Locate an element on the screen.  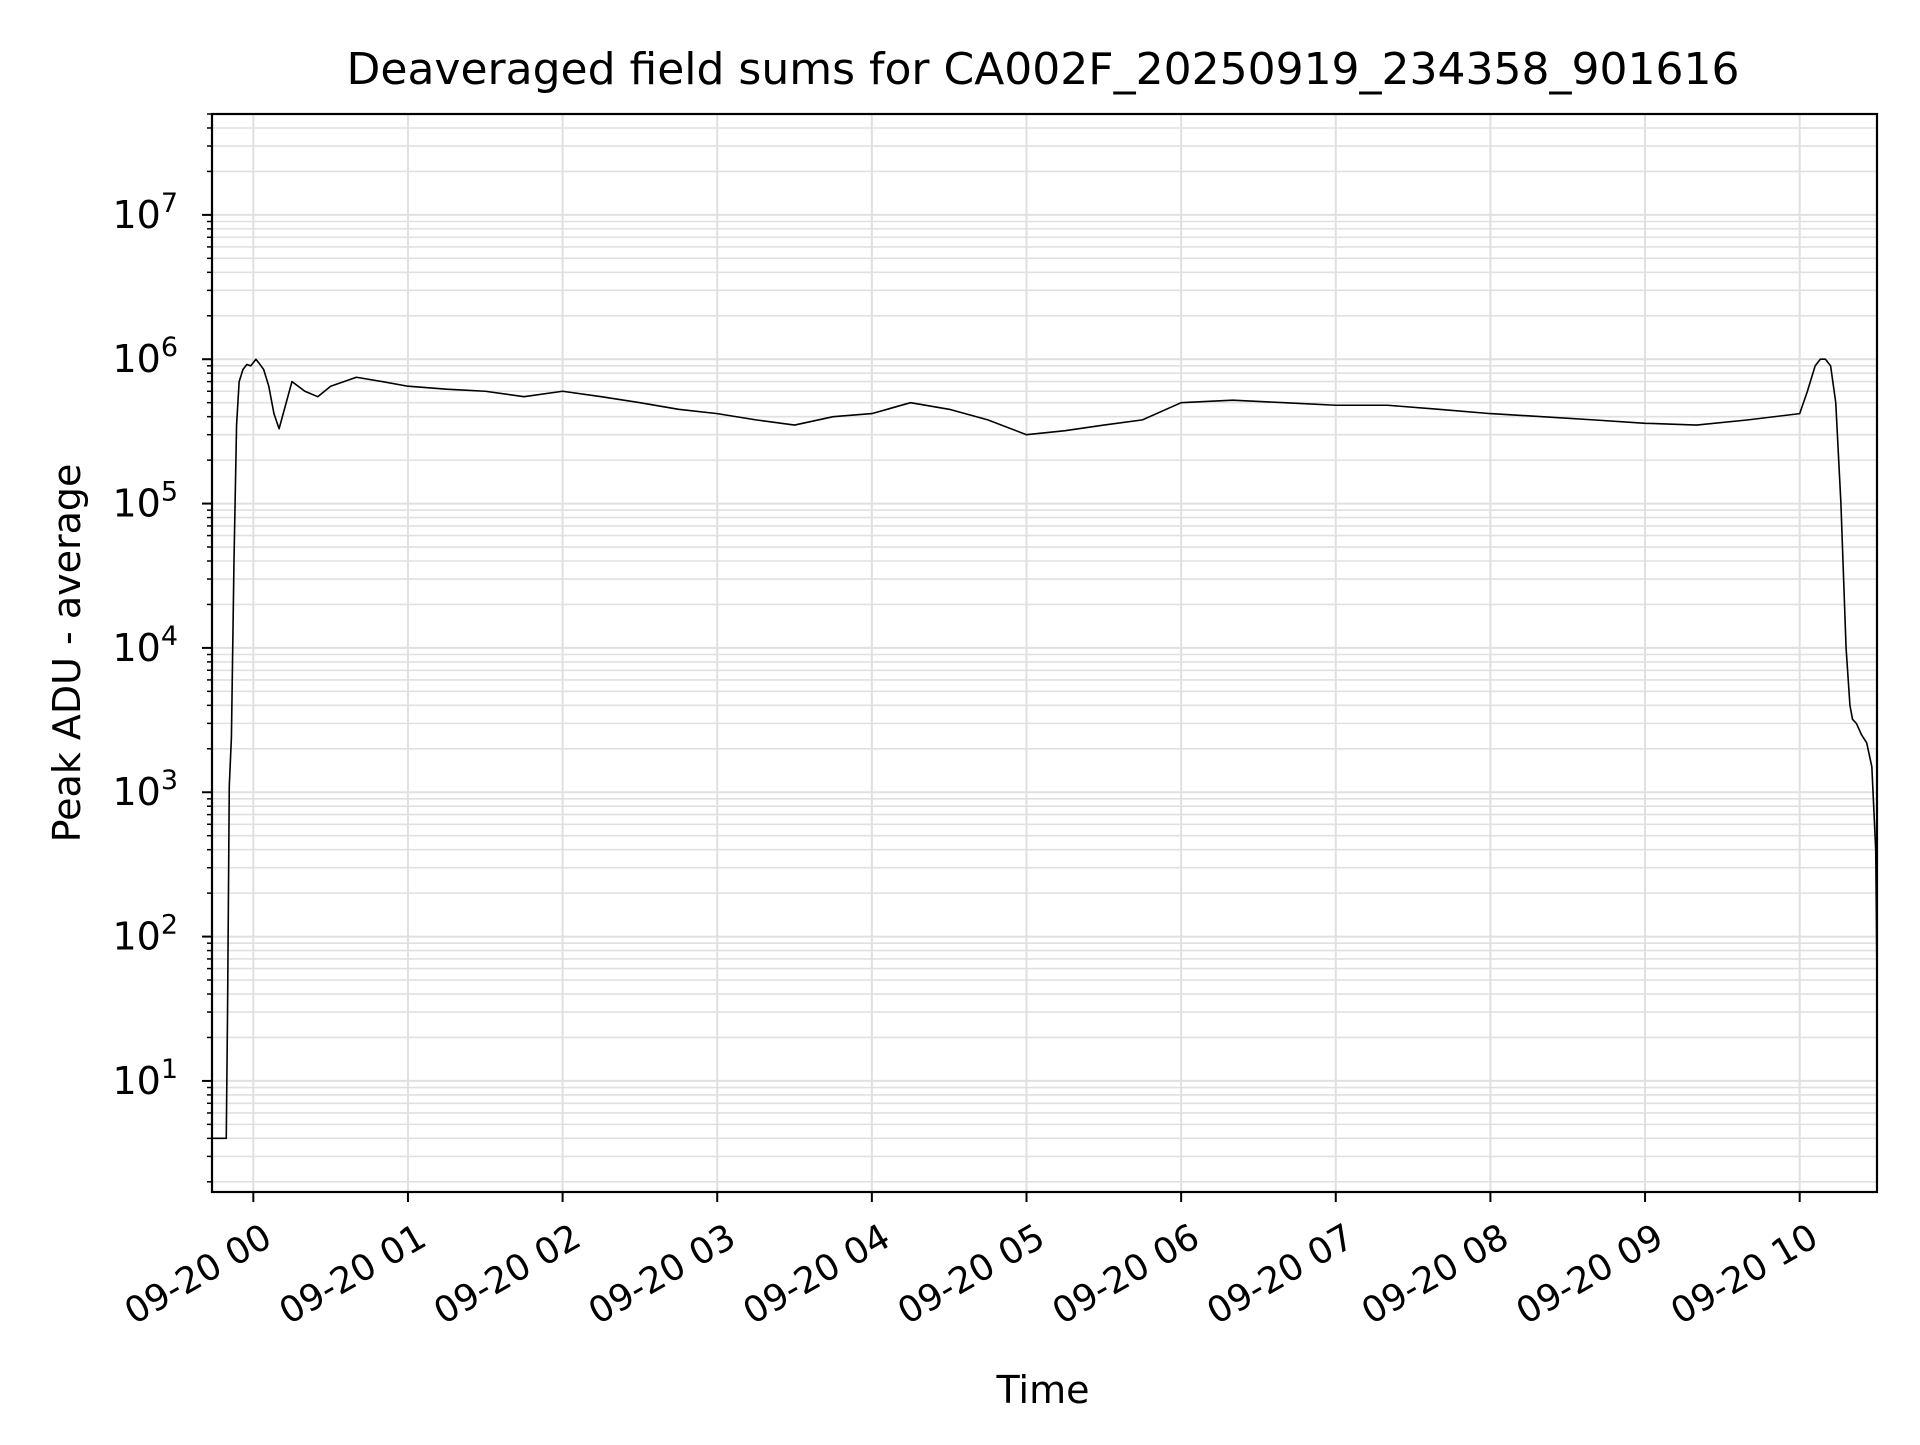
x-tick-label: 09-20 07 is located at coordinates (1280, 1274).